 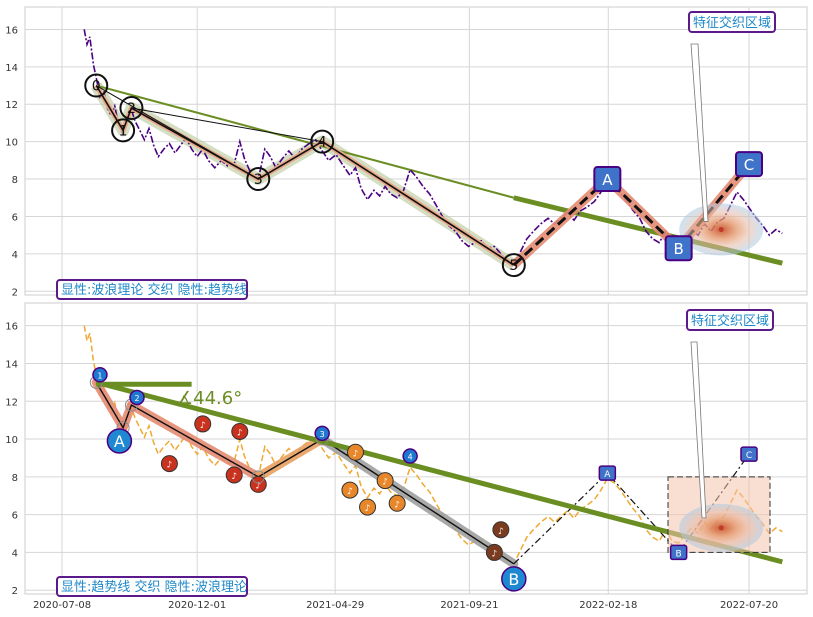 What do you see at coordinates (96, 87) in the screenshot?
I see `wave-point-label: 0` at bounding box center [96, 87].